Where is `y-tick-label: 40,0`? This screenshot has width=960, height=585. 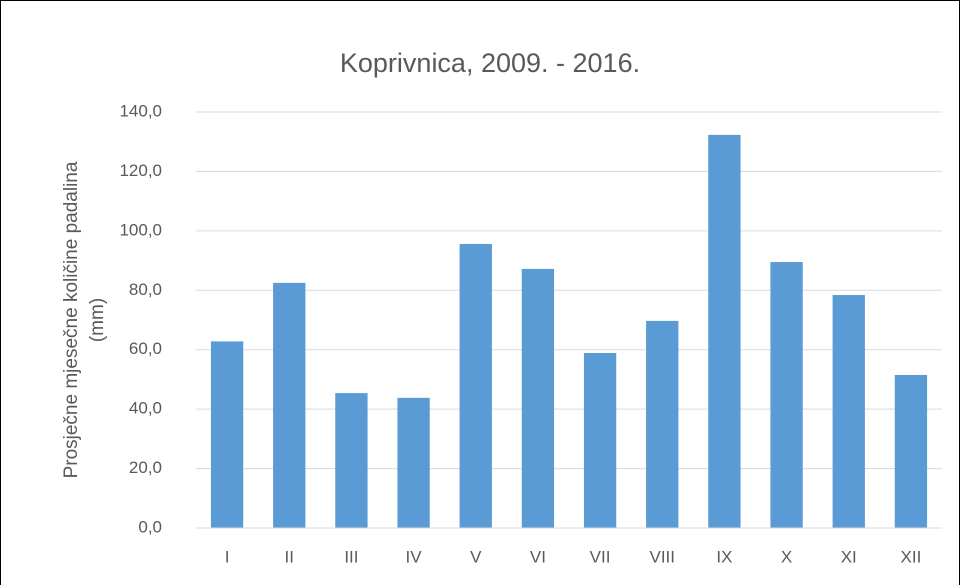 y-tick-label: 40,0 is located at coordinates (145, 408).